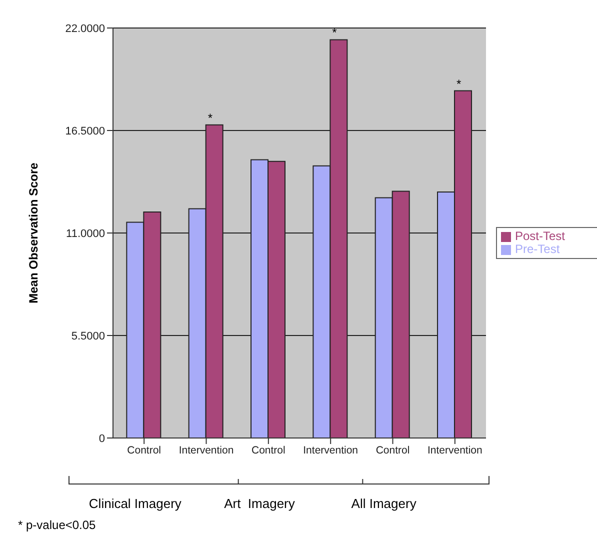 Image resolution: width=597 pixels, height=542 pixels. I want to click on y-tick-label: 5.5000, so click(88, 336).